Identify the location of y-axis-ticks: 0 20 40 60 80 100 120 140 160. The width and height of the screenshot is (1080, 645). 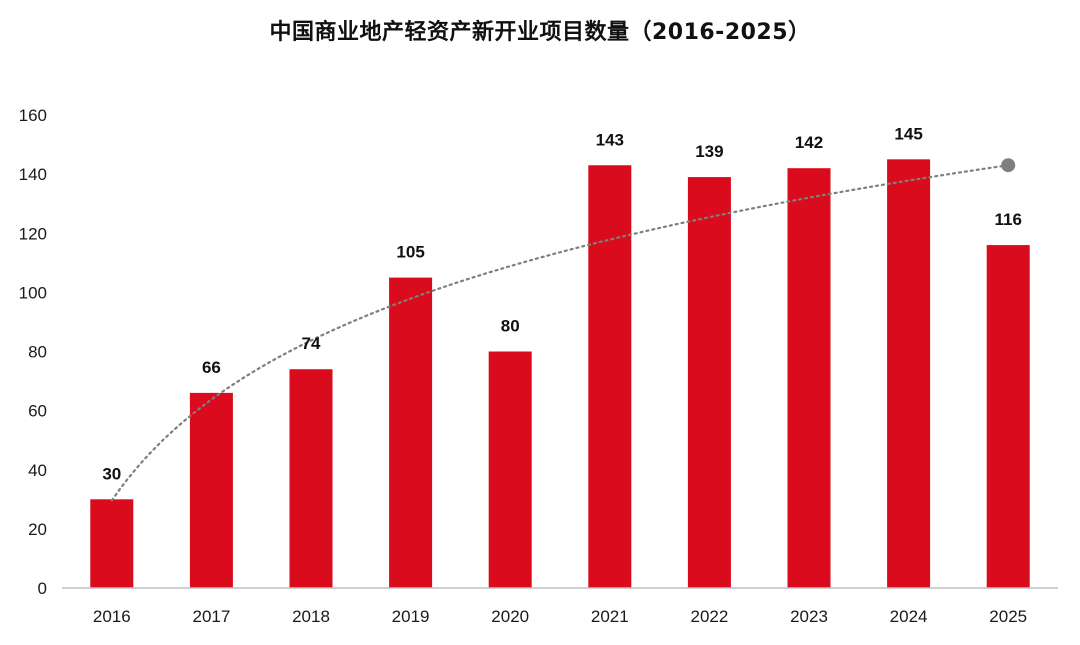
(33, 352).